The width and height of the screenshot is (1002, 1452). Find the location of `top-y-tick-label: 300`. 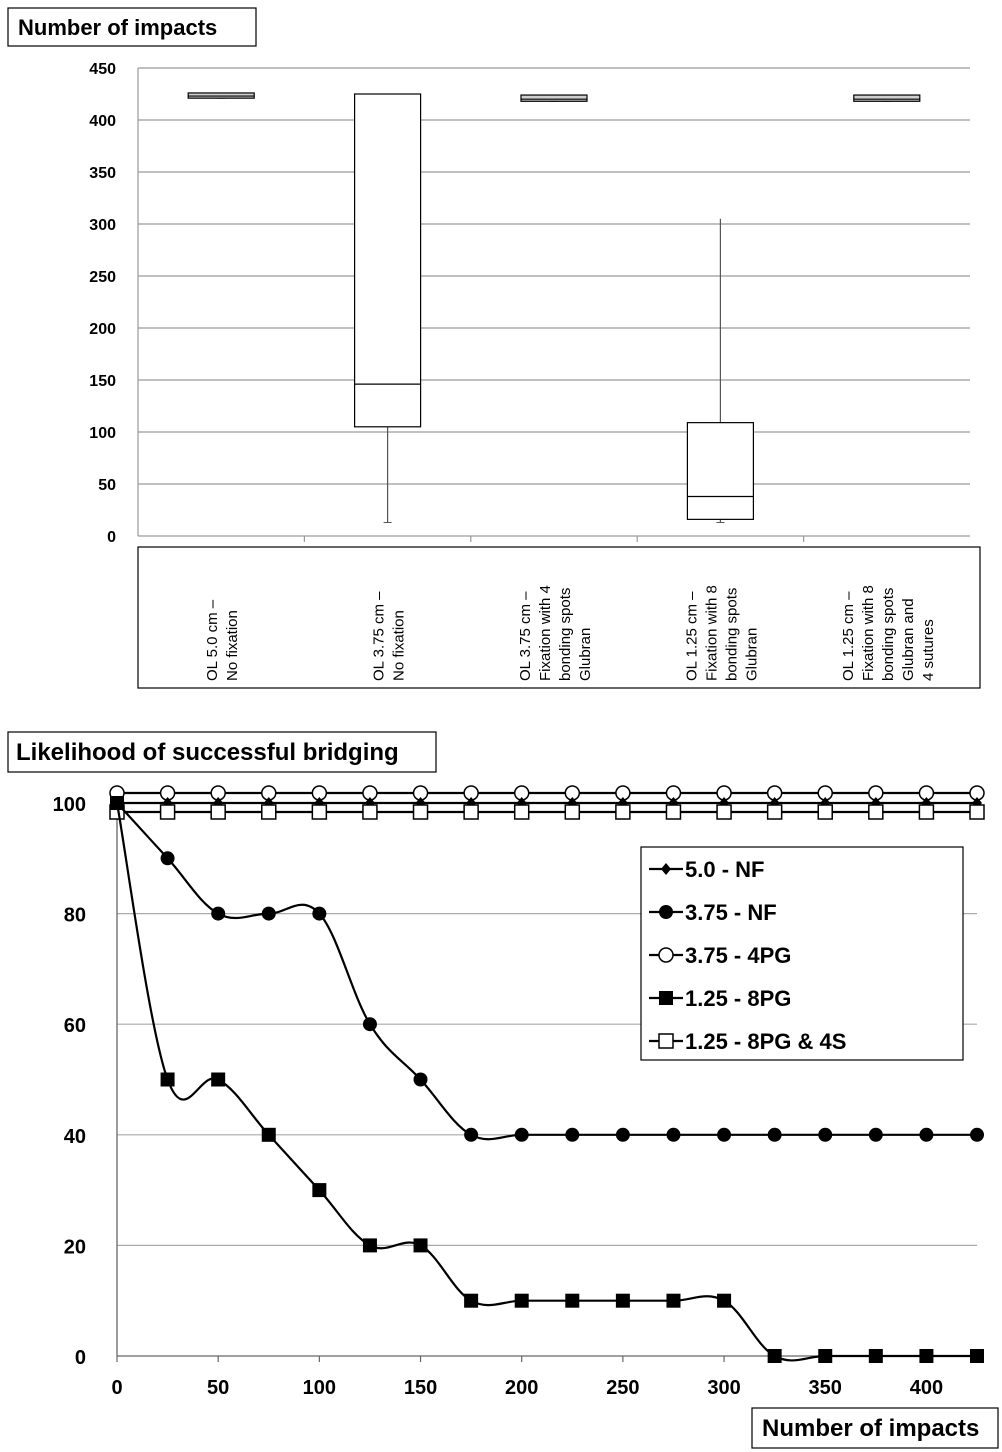

top-y-tick-label: 300 is located at coordinates (102, 225).